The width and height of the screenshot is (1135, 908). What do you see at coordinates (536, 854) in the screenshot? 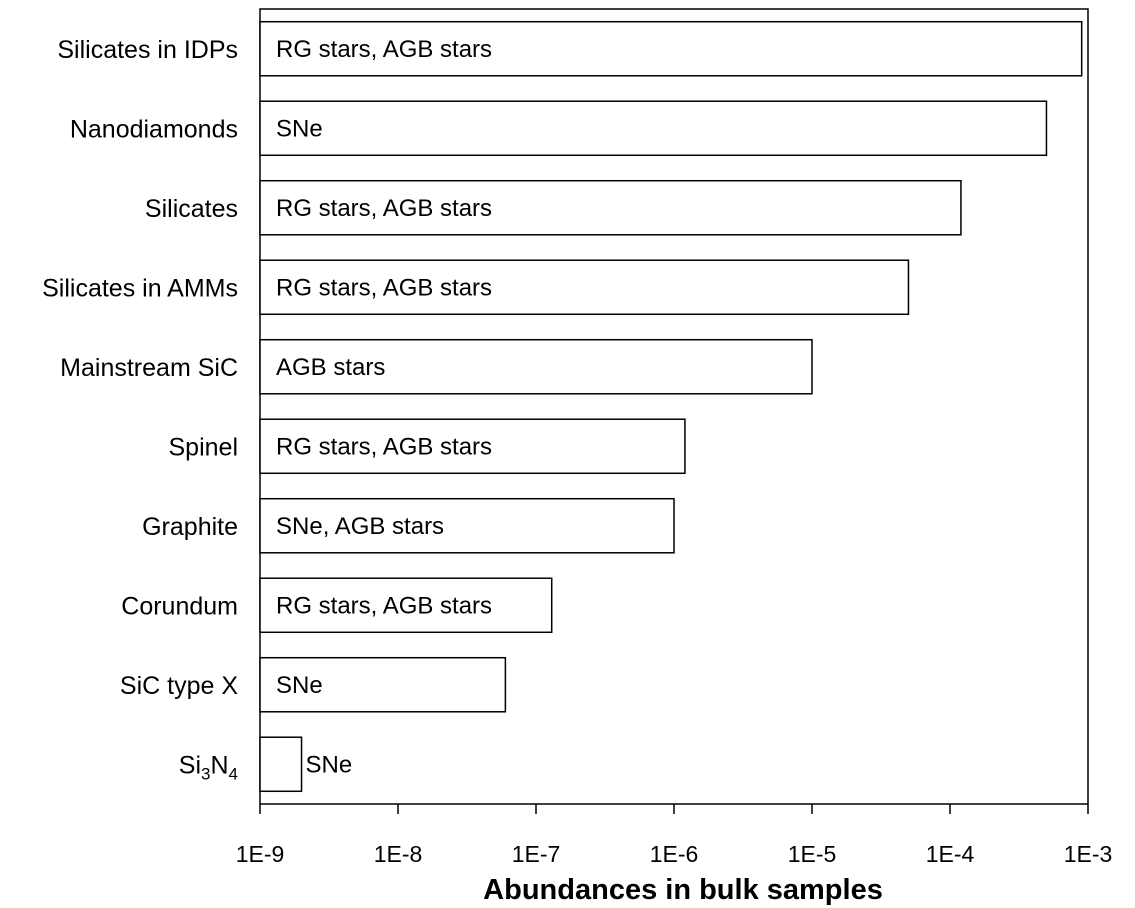
I see `x-tick-label: 1E-7` at bounding box center [536, 854].